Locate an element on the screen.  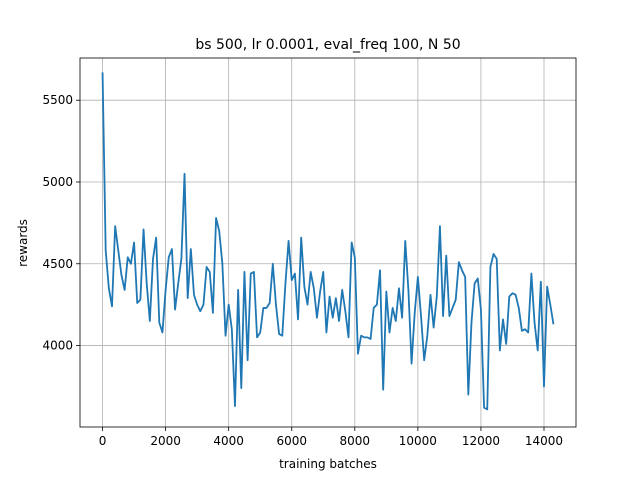
x-tick-label: 14000 is located at coordinates (544, 441).